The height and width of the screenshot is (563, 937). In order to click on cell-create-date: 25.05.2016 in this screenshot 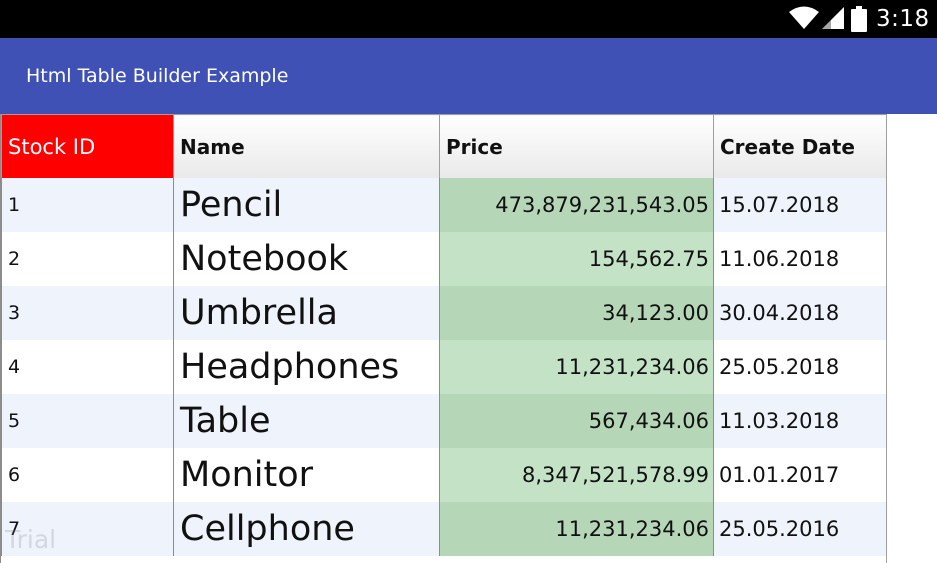, I will do `click(800, 529)`.